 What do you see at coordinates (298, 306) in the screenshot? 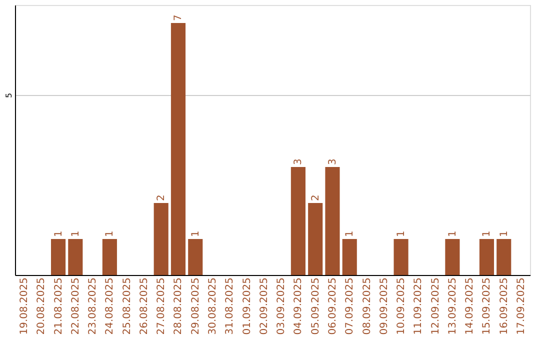
I see `x-tick-label: 04.09.2025` at bounding box center [298, 306].